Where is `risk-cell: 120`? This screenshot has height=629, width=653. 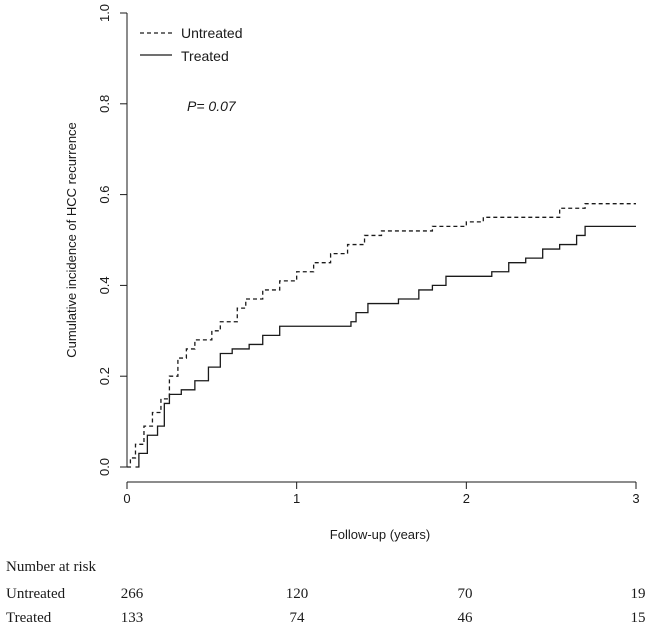
risk-cell: 120 is located at coordinates (297, 594).